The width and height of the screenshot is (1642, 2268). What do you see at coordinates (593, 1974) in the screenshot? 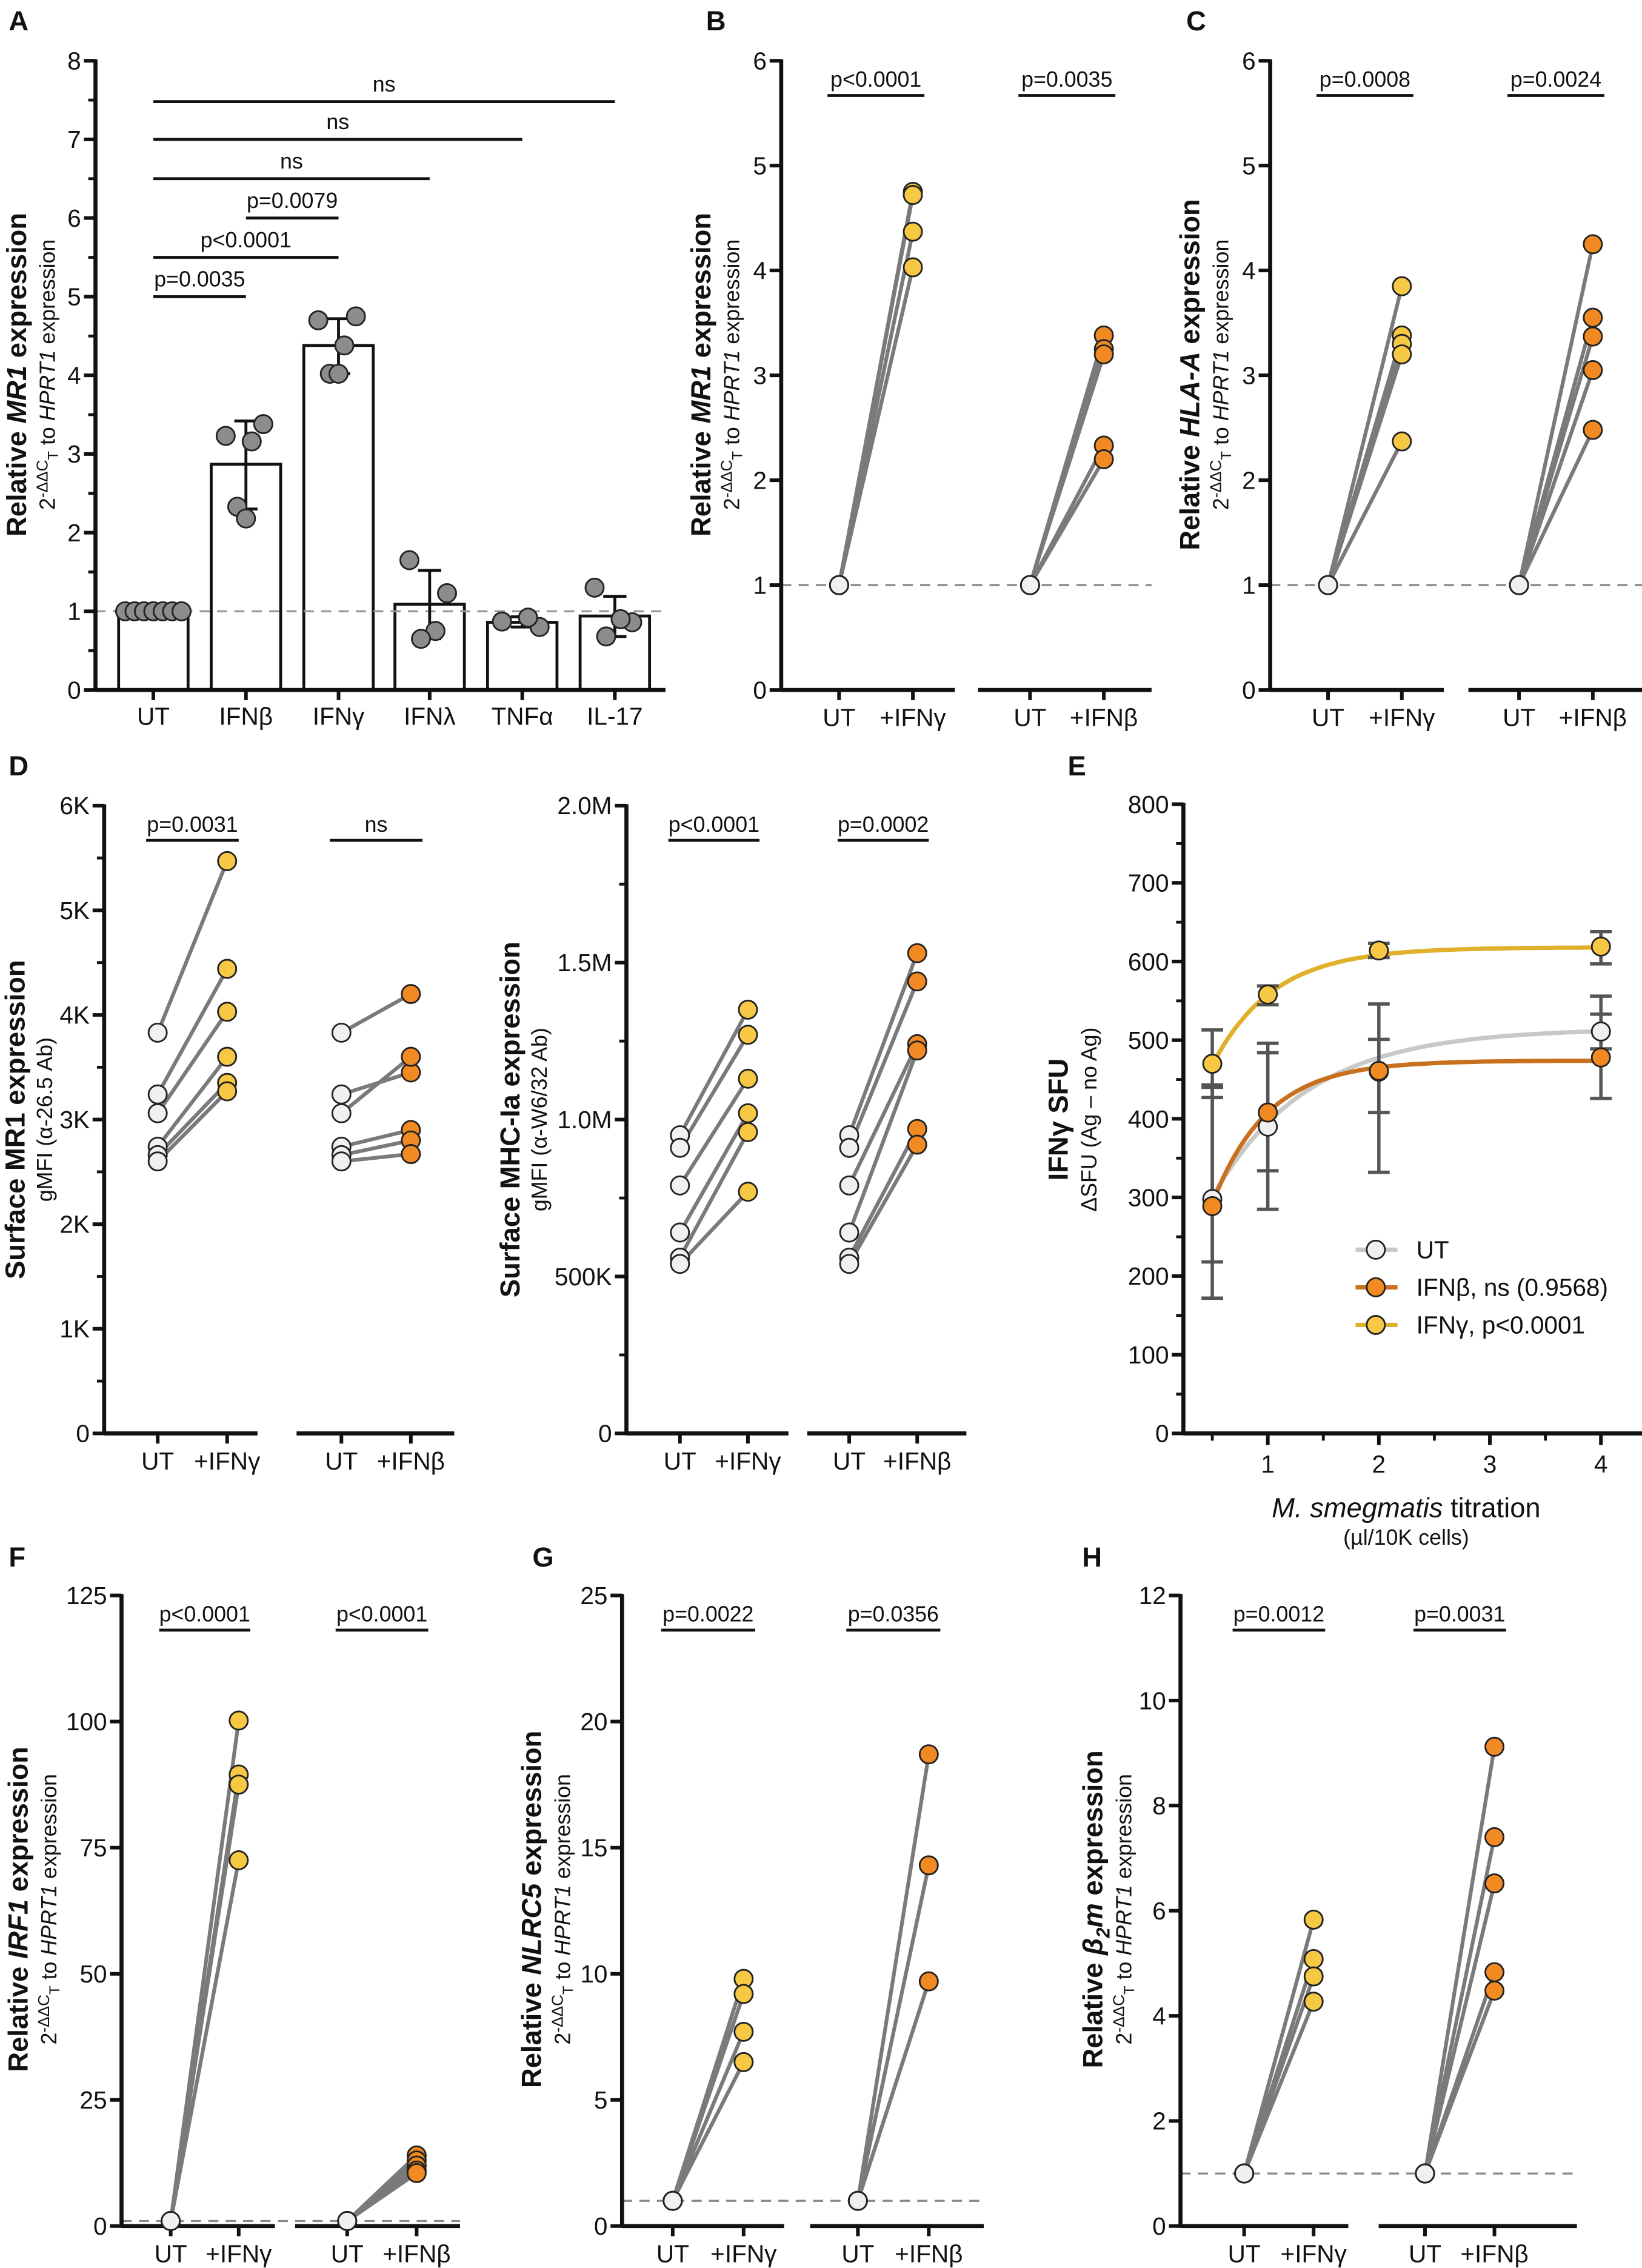
I see `y-tick-label: 10` at bounding box center [593, 1974].